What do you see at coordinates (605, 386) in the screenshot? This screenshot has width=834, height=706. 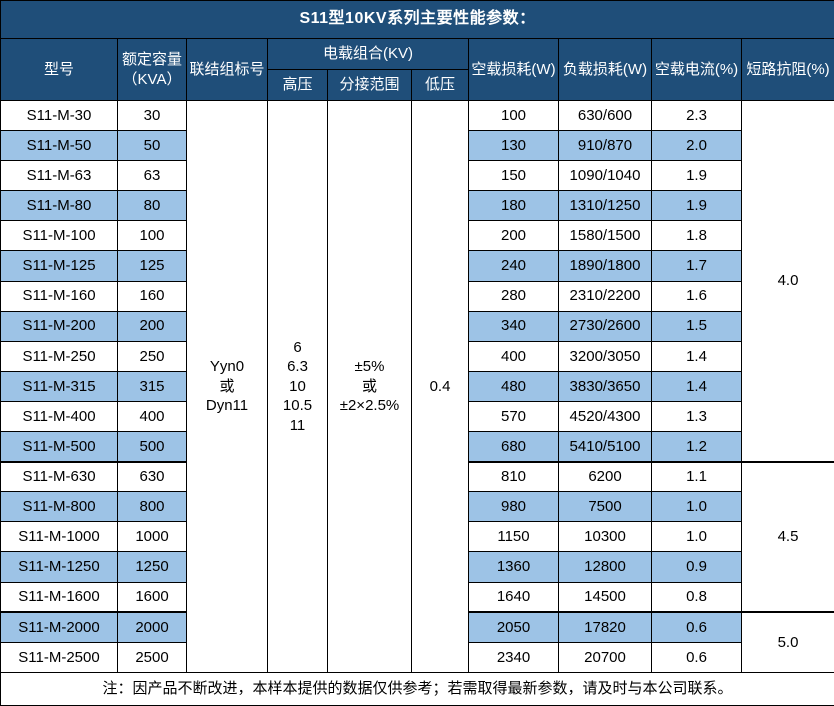 I see `load-loss-cell: 3830/3650` at bounding box center [605, 386].